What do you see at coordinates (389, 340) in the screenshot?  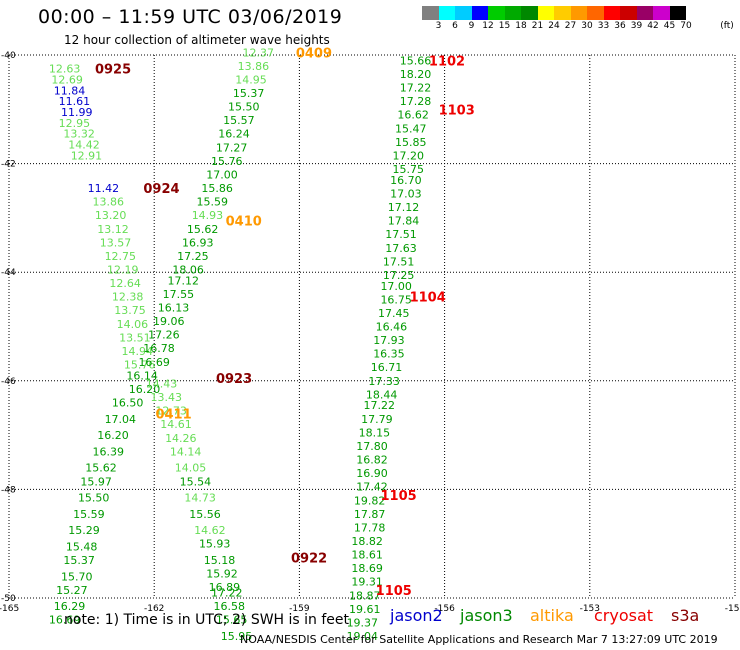 I see `wave-height-value: 17.93` at bounding box center [389, 340].